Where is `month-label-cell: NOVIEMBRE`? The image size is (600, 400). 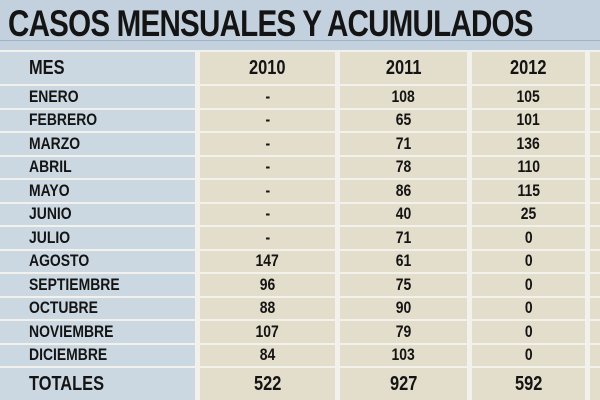 month-label-cell: NOVIEMBRE is located at coordinates (97, 332).